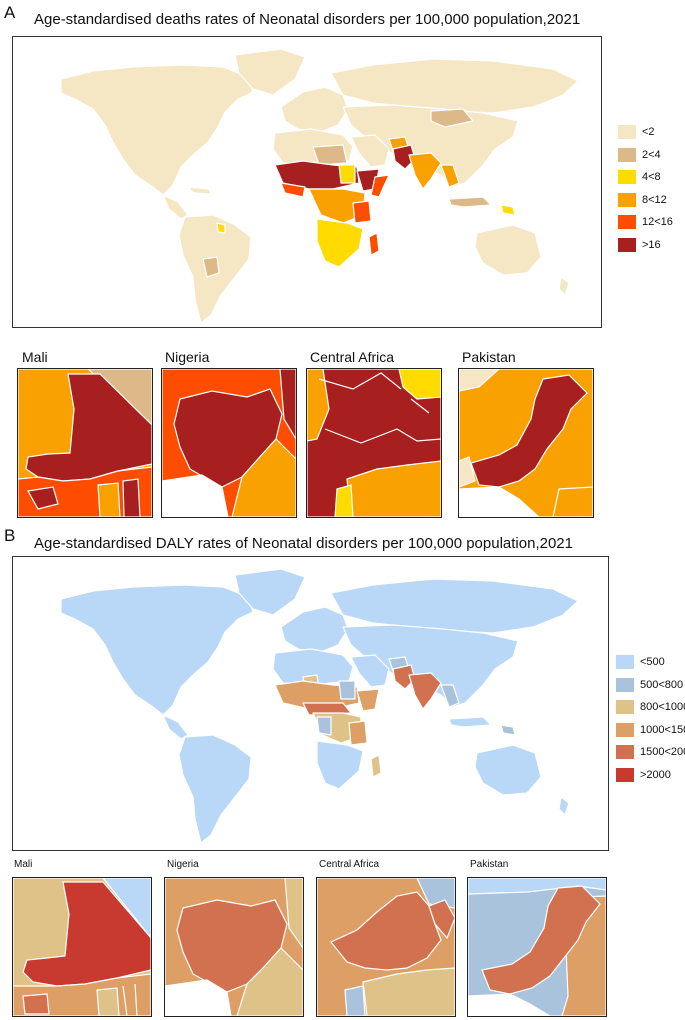  Describe the element at coordinates (349, 864) in the screenshot. I see `inset-label-central-africa-b: Central Africa` at that location.